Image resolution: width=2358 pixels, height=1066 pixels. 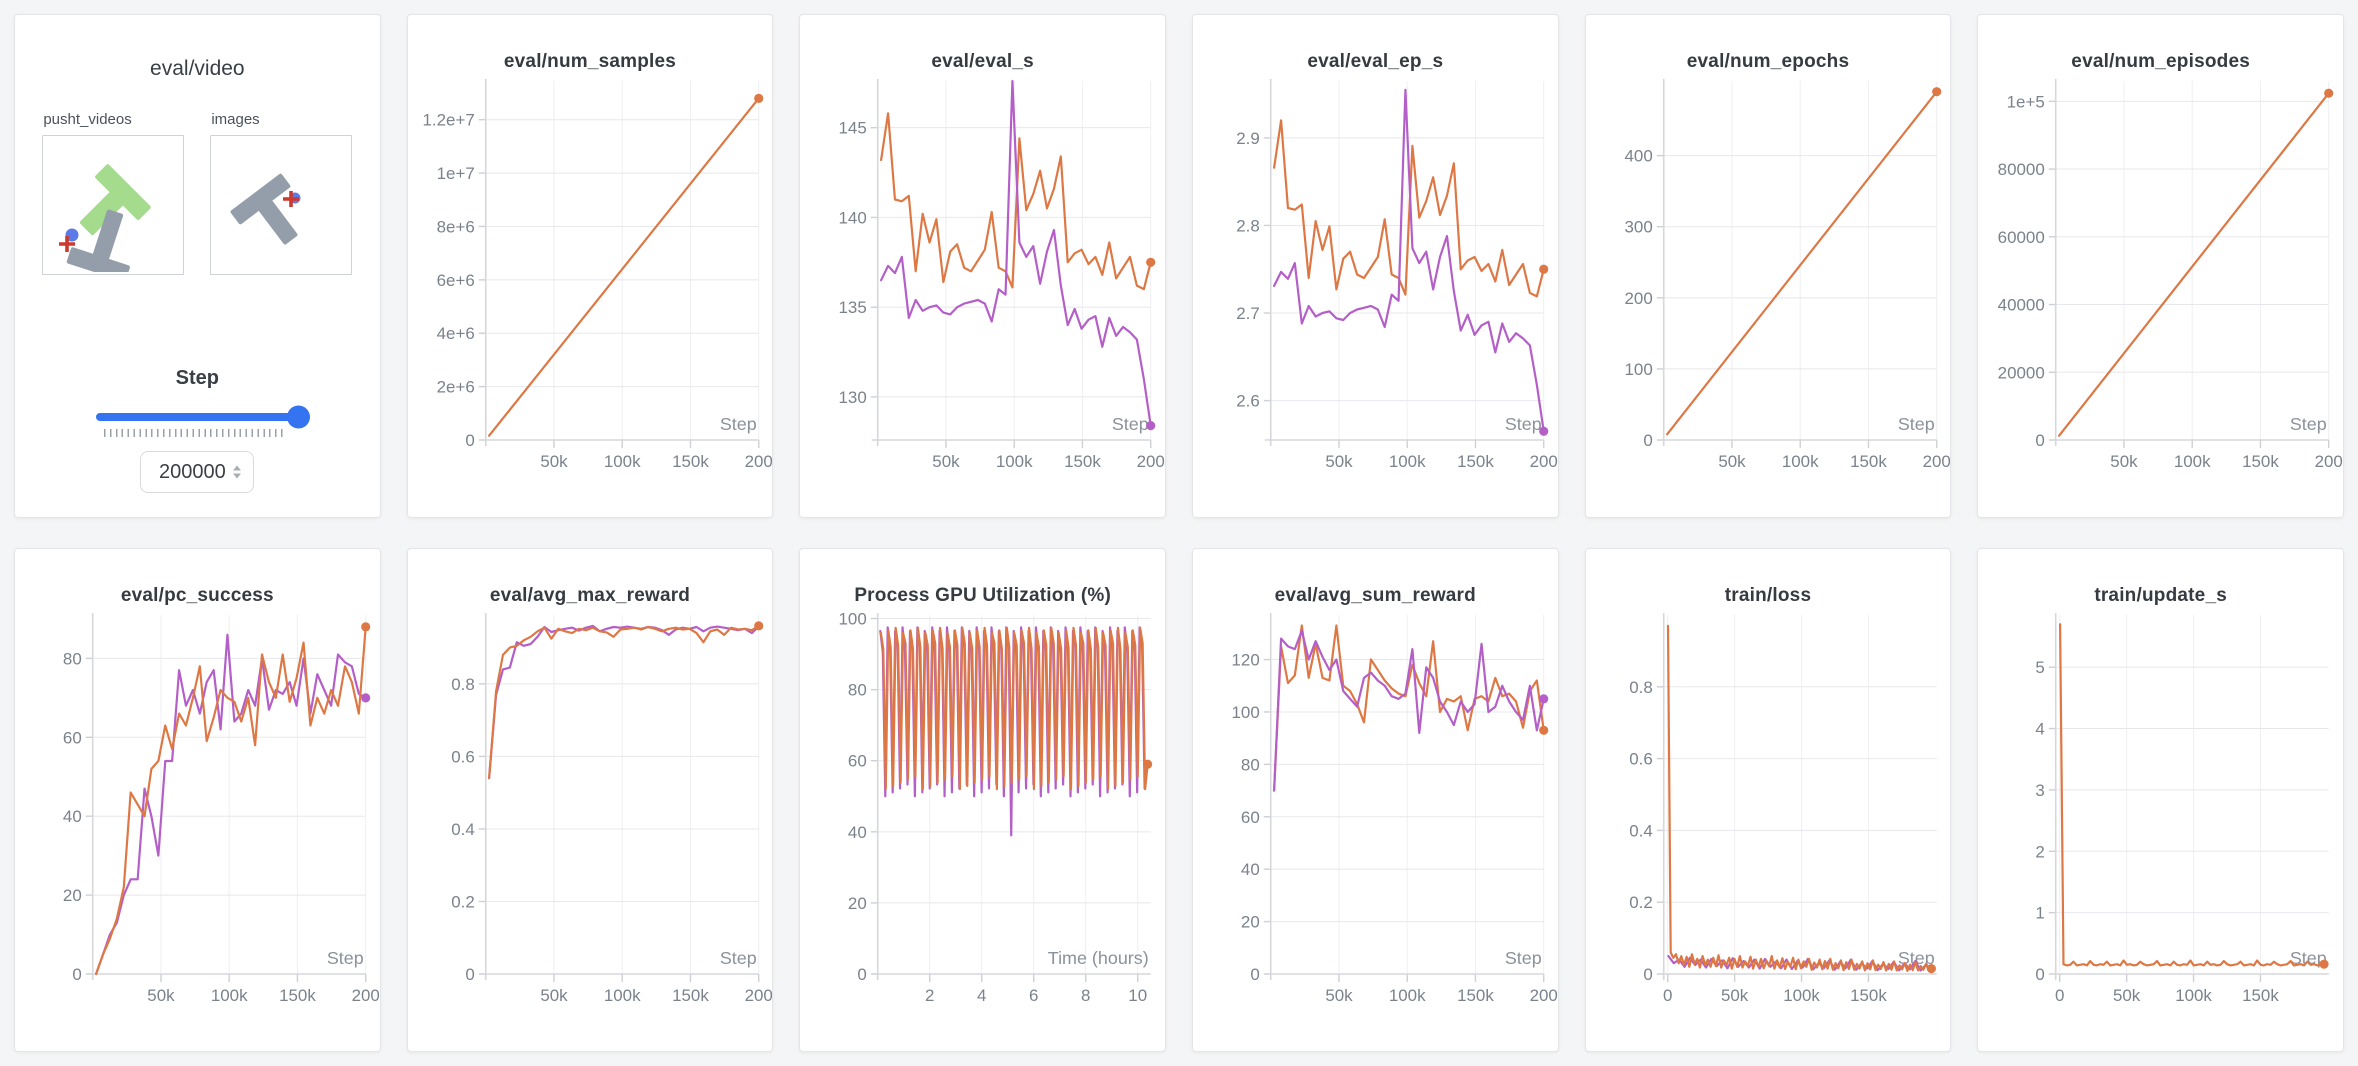 I want to click on svg-text: 10, so click(x=1138, y=995).